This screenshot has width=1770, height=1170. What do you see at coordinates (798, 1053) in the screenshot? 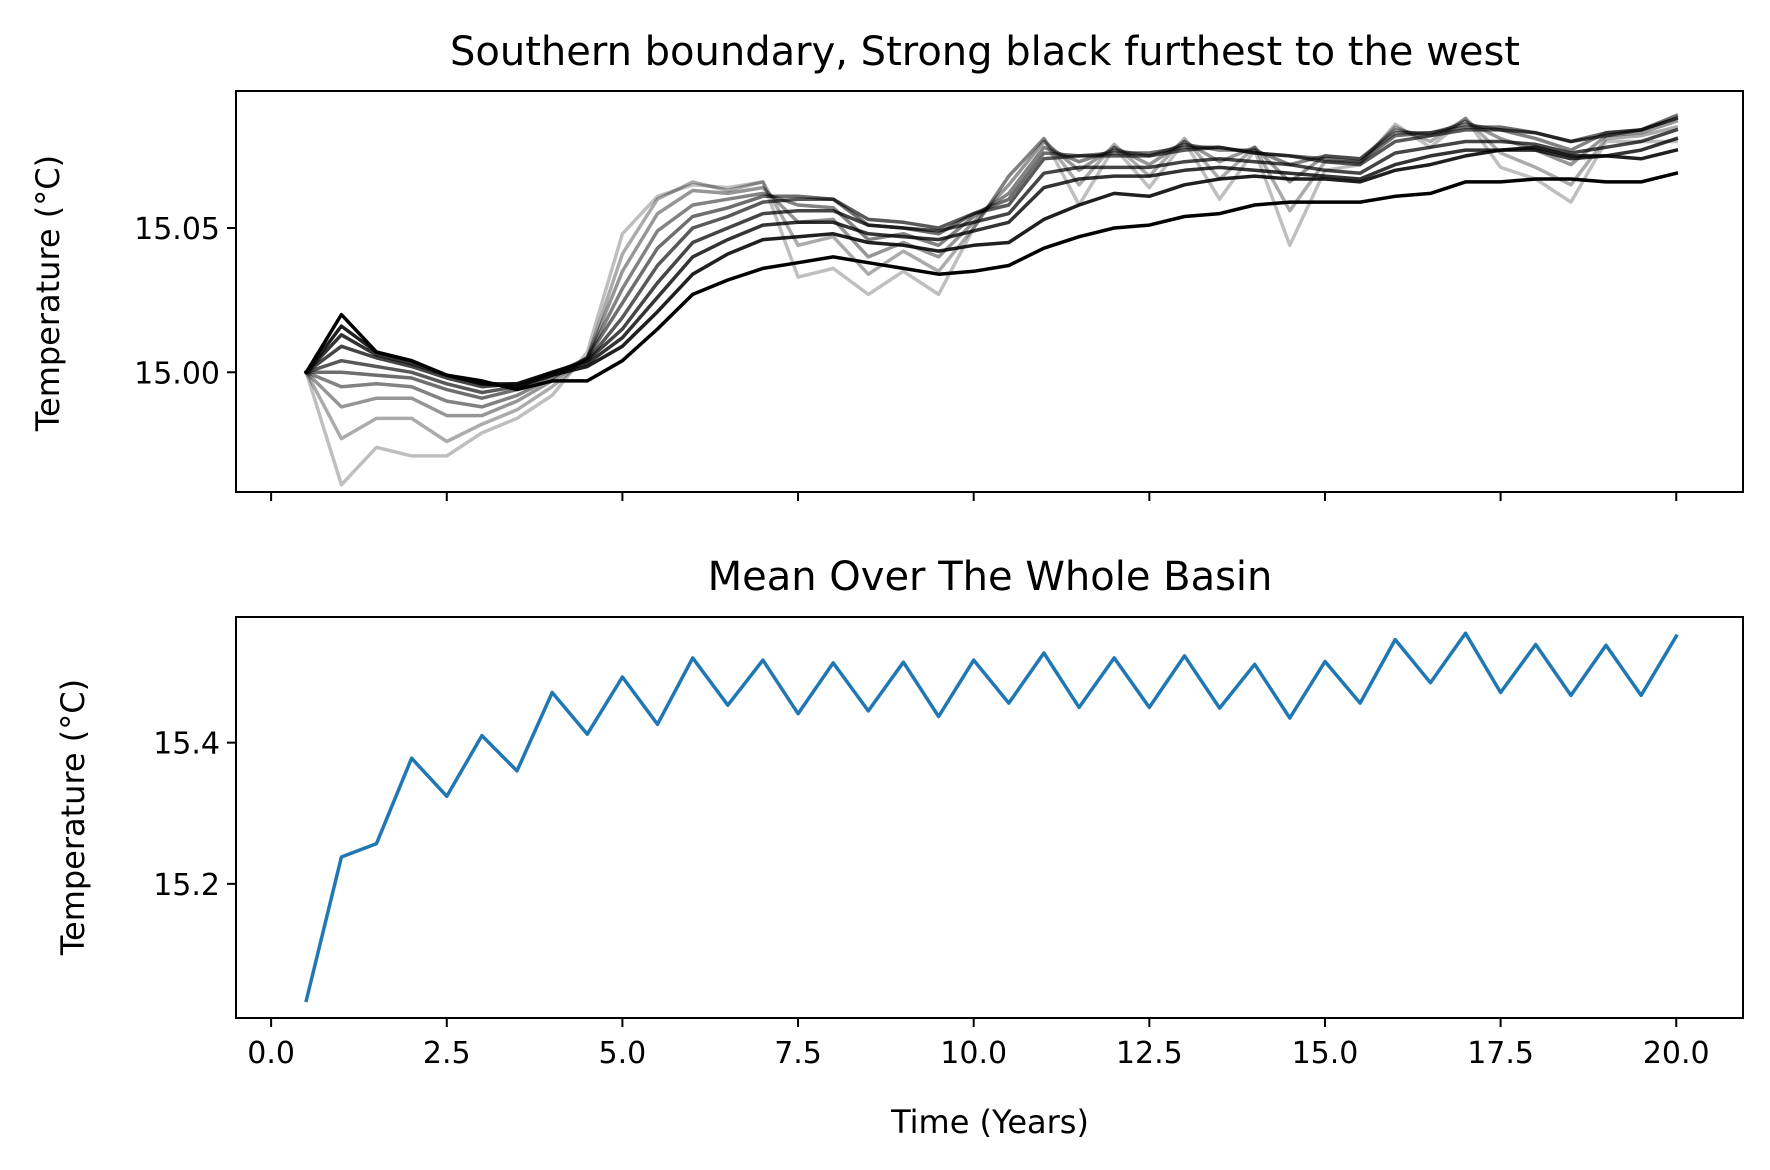
I see `bottom-x-tick-label-3: 7.5` at bounding box center [798, 1053].